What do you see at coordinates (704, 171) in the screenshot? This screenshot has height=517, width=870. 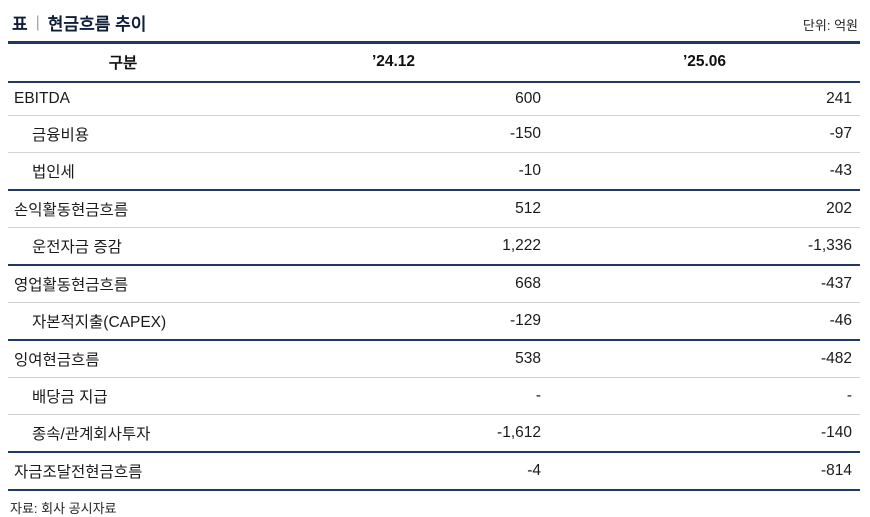 I see `row-value: -43` at bounding box center [704, 171].